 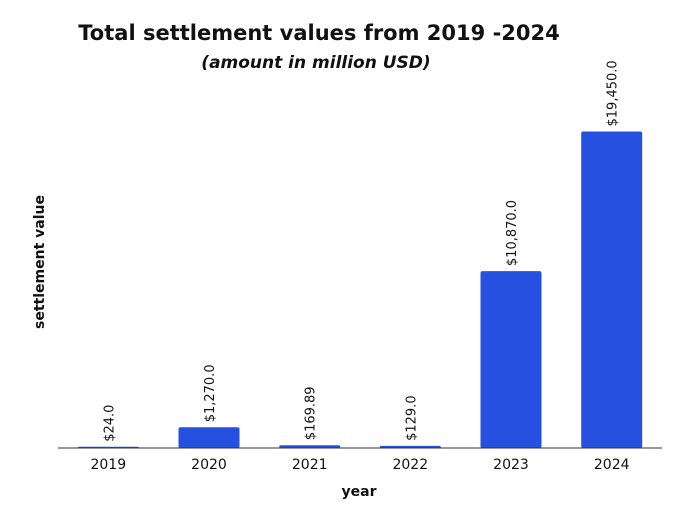 I want to click on bar-2023, so click(x=511, y=359).